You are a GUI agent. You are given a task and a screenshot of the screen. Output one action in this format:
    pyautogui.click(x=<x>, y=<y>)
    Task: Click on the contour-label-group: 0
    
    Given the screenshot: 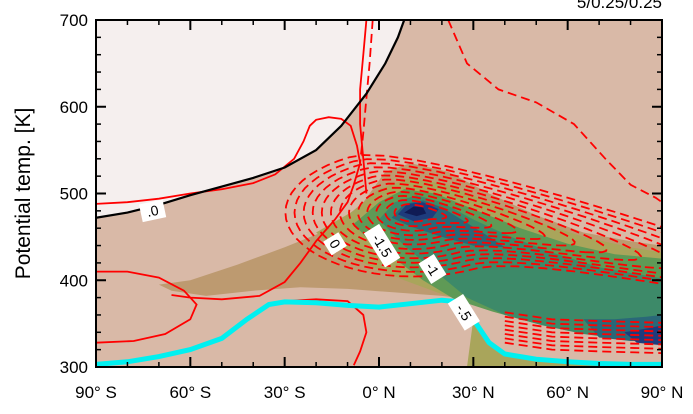 What is the action you would take?
    pyautogui.click(x=335, y=244)
    